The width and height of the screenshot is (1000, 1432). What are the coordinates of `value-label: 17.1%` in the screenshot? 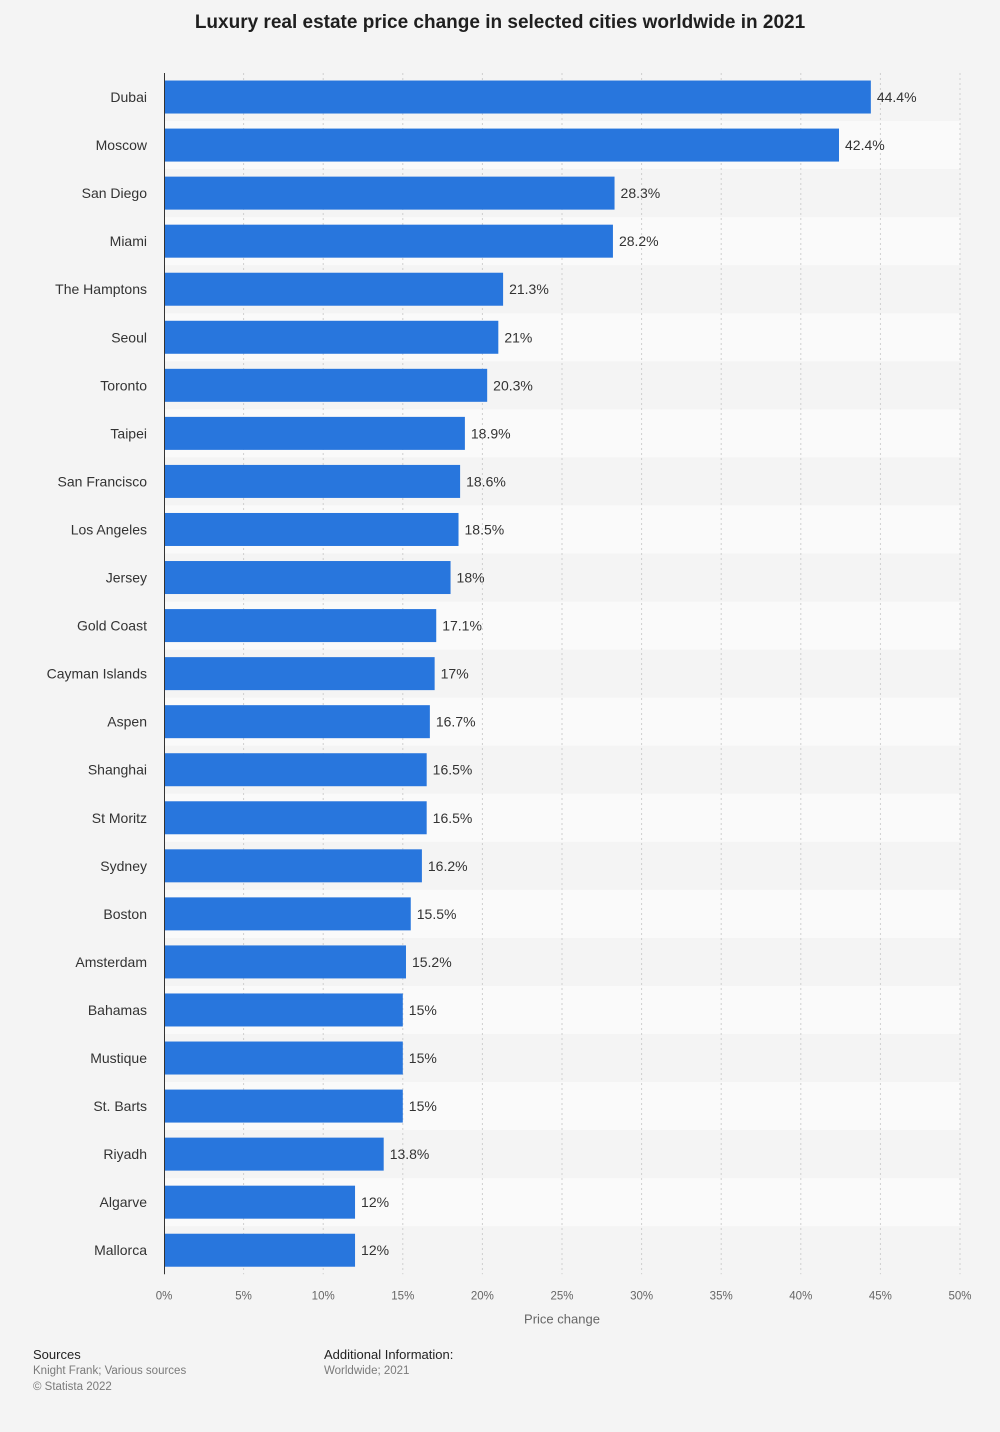 It's located at (462, 626).